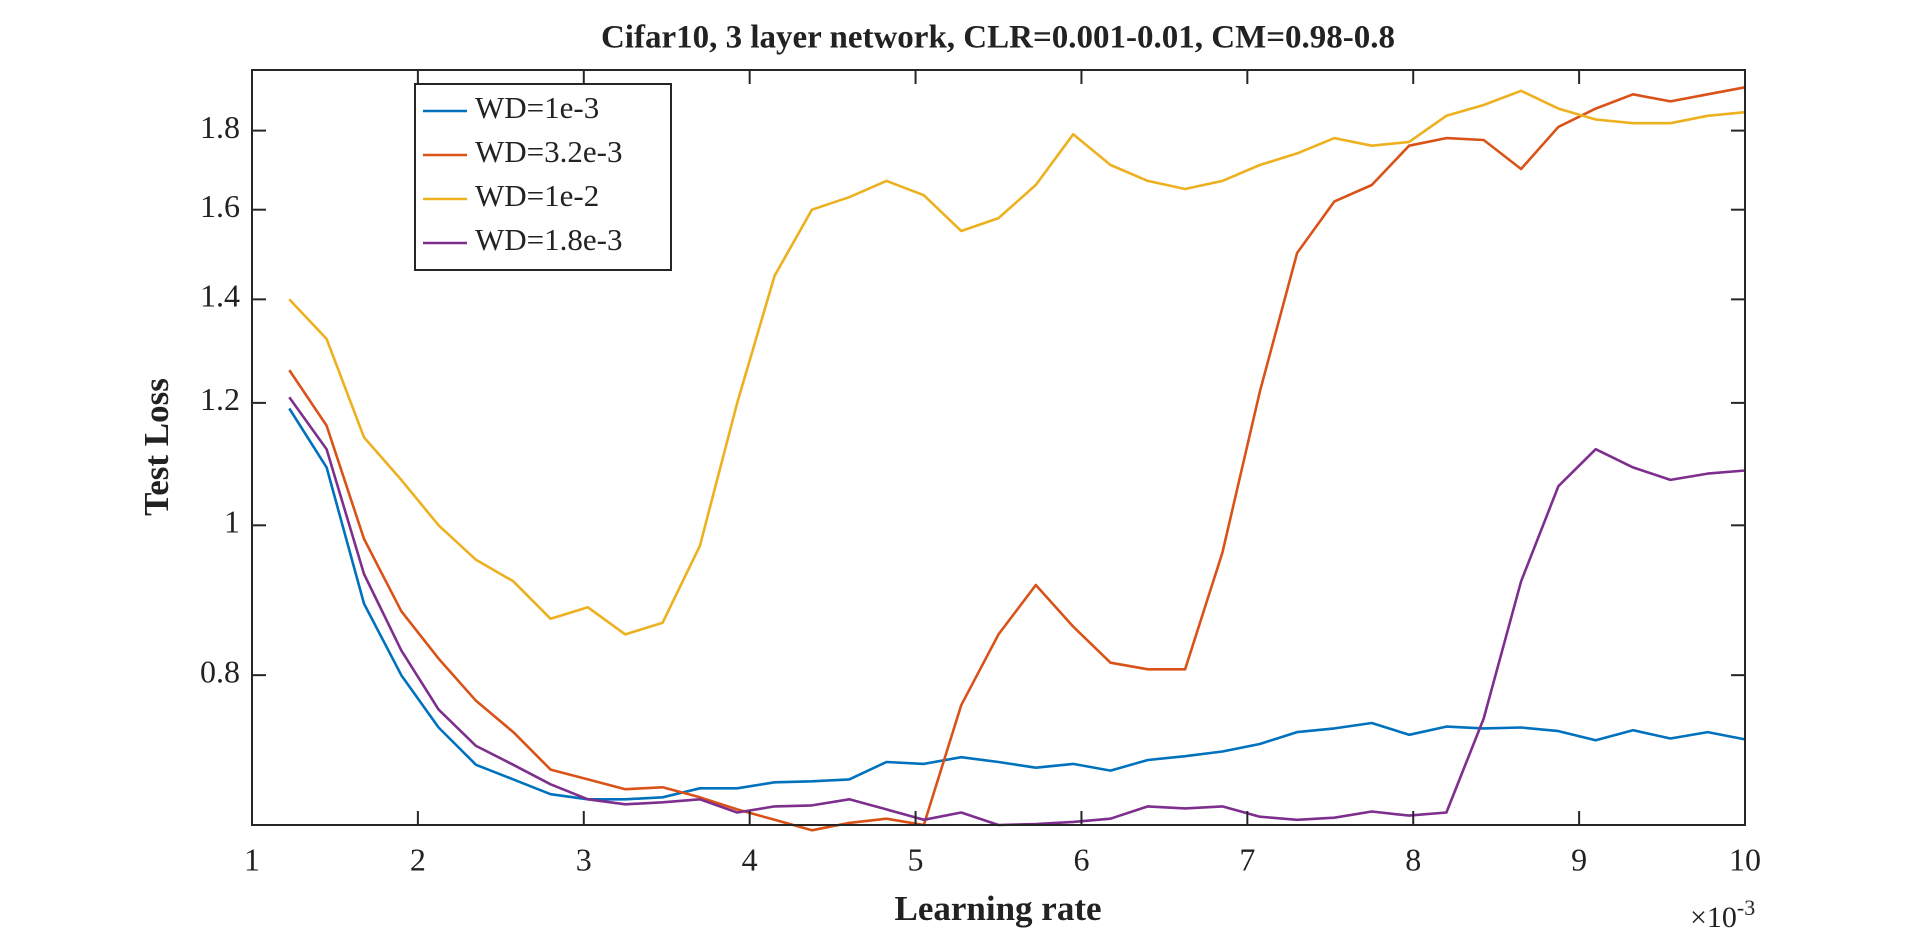 The height and width of the screenshot is (938, 1920). What do you see at coordinates (1579, 859) in the screenshot?
I see `x-tick-label: 9` at bounding box center [1579, 859].